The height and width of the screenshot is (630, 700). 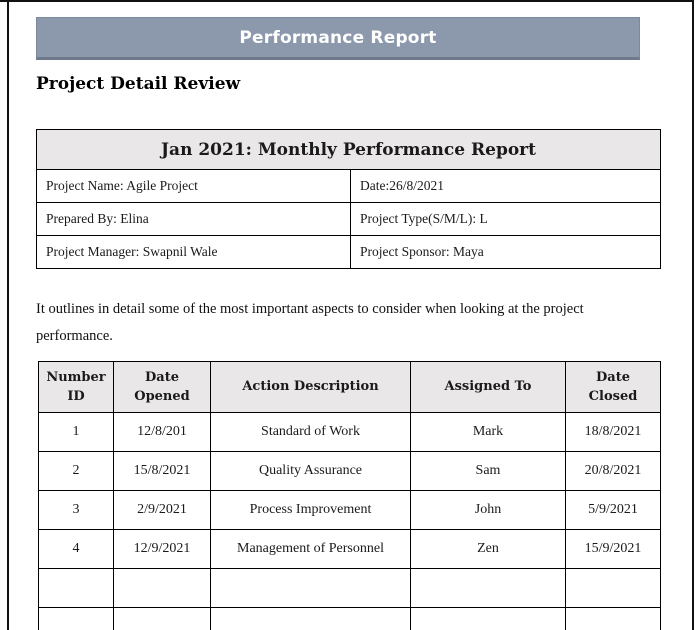 I want to click on action-table-cell: 20/8/2021, so click(x=613, y=471).